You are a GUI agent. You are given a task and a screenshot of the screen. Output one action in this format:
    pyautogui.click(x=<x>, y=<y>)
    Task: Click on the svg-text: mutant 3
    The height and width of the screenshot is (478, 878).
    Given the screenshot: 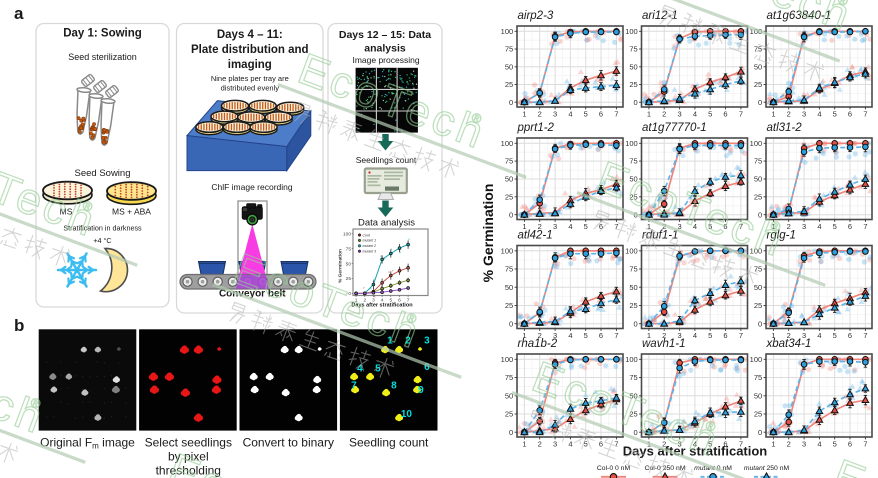 What is the action you would take?
    pyautogui.click(x=370, y=252)
    